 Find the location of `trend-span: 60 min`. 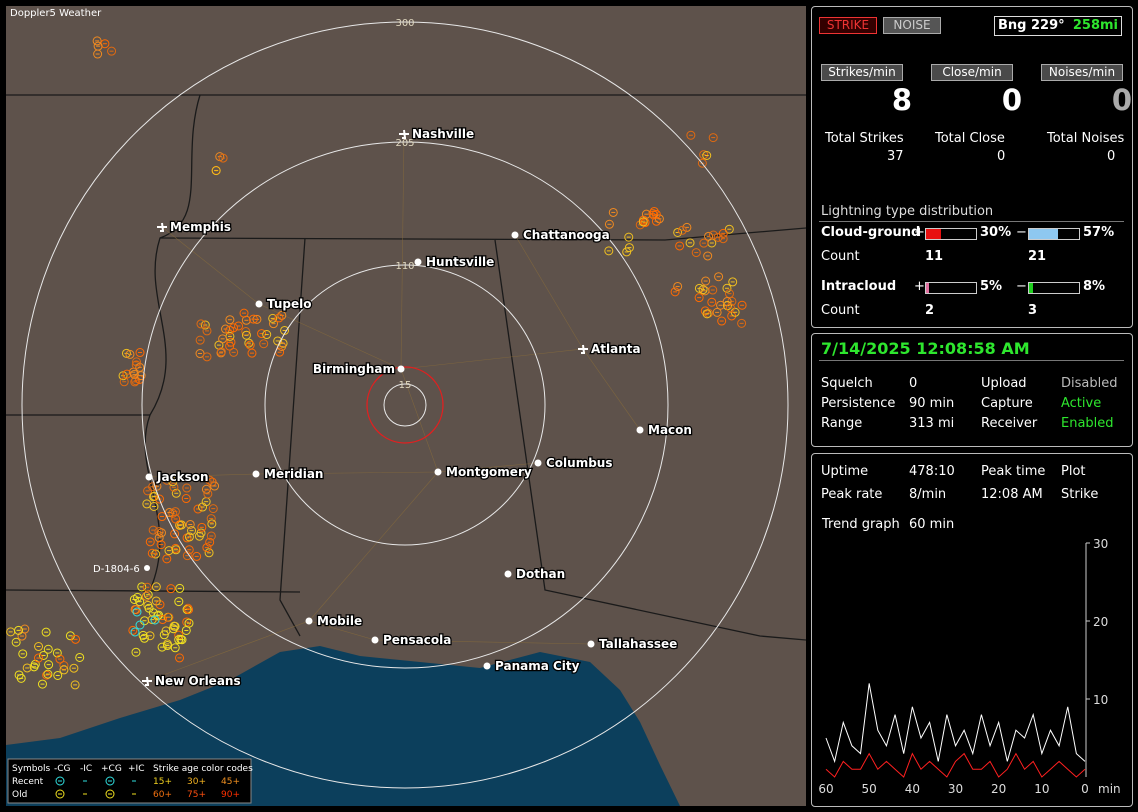

trend-span: 60 min is located at coordinates (932, 524).